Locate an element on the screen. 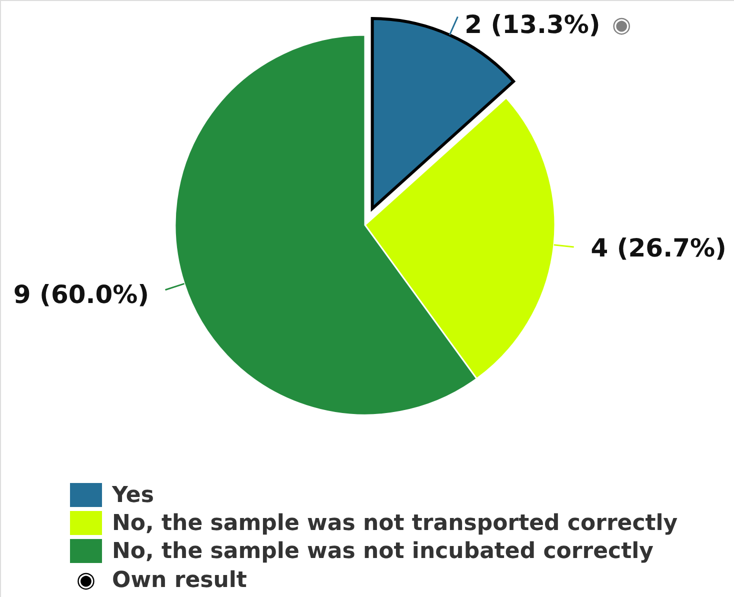 This screenshot has width=734, height=597. data-label: 2 (13.3%) is located at coordinates (532, 24).